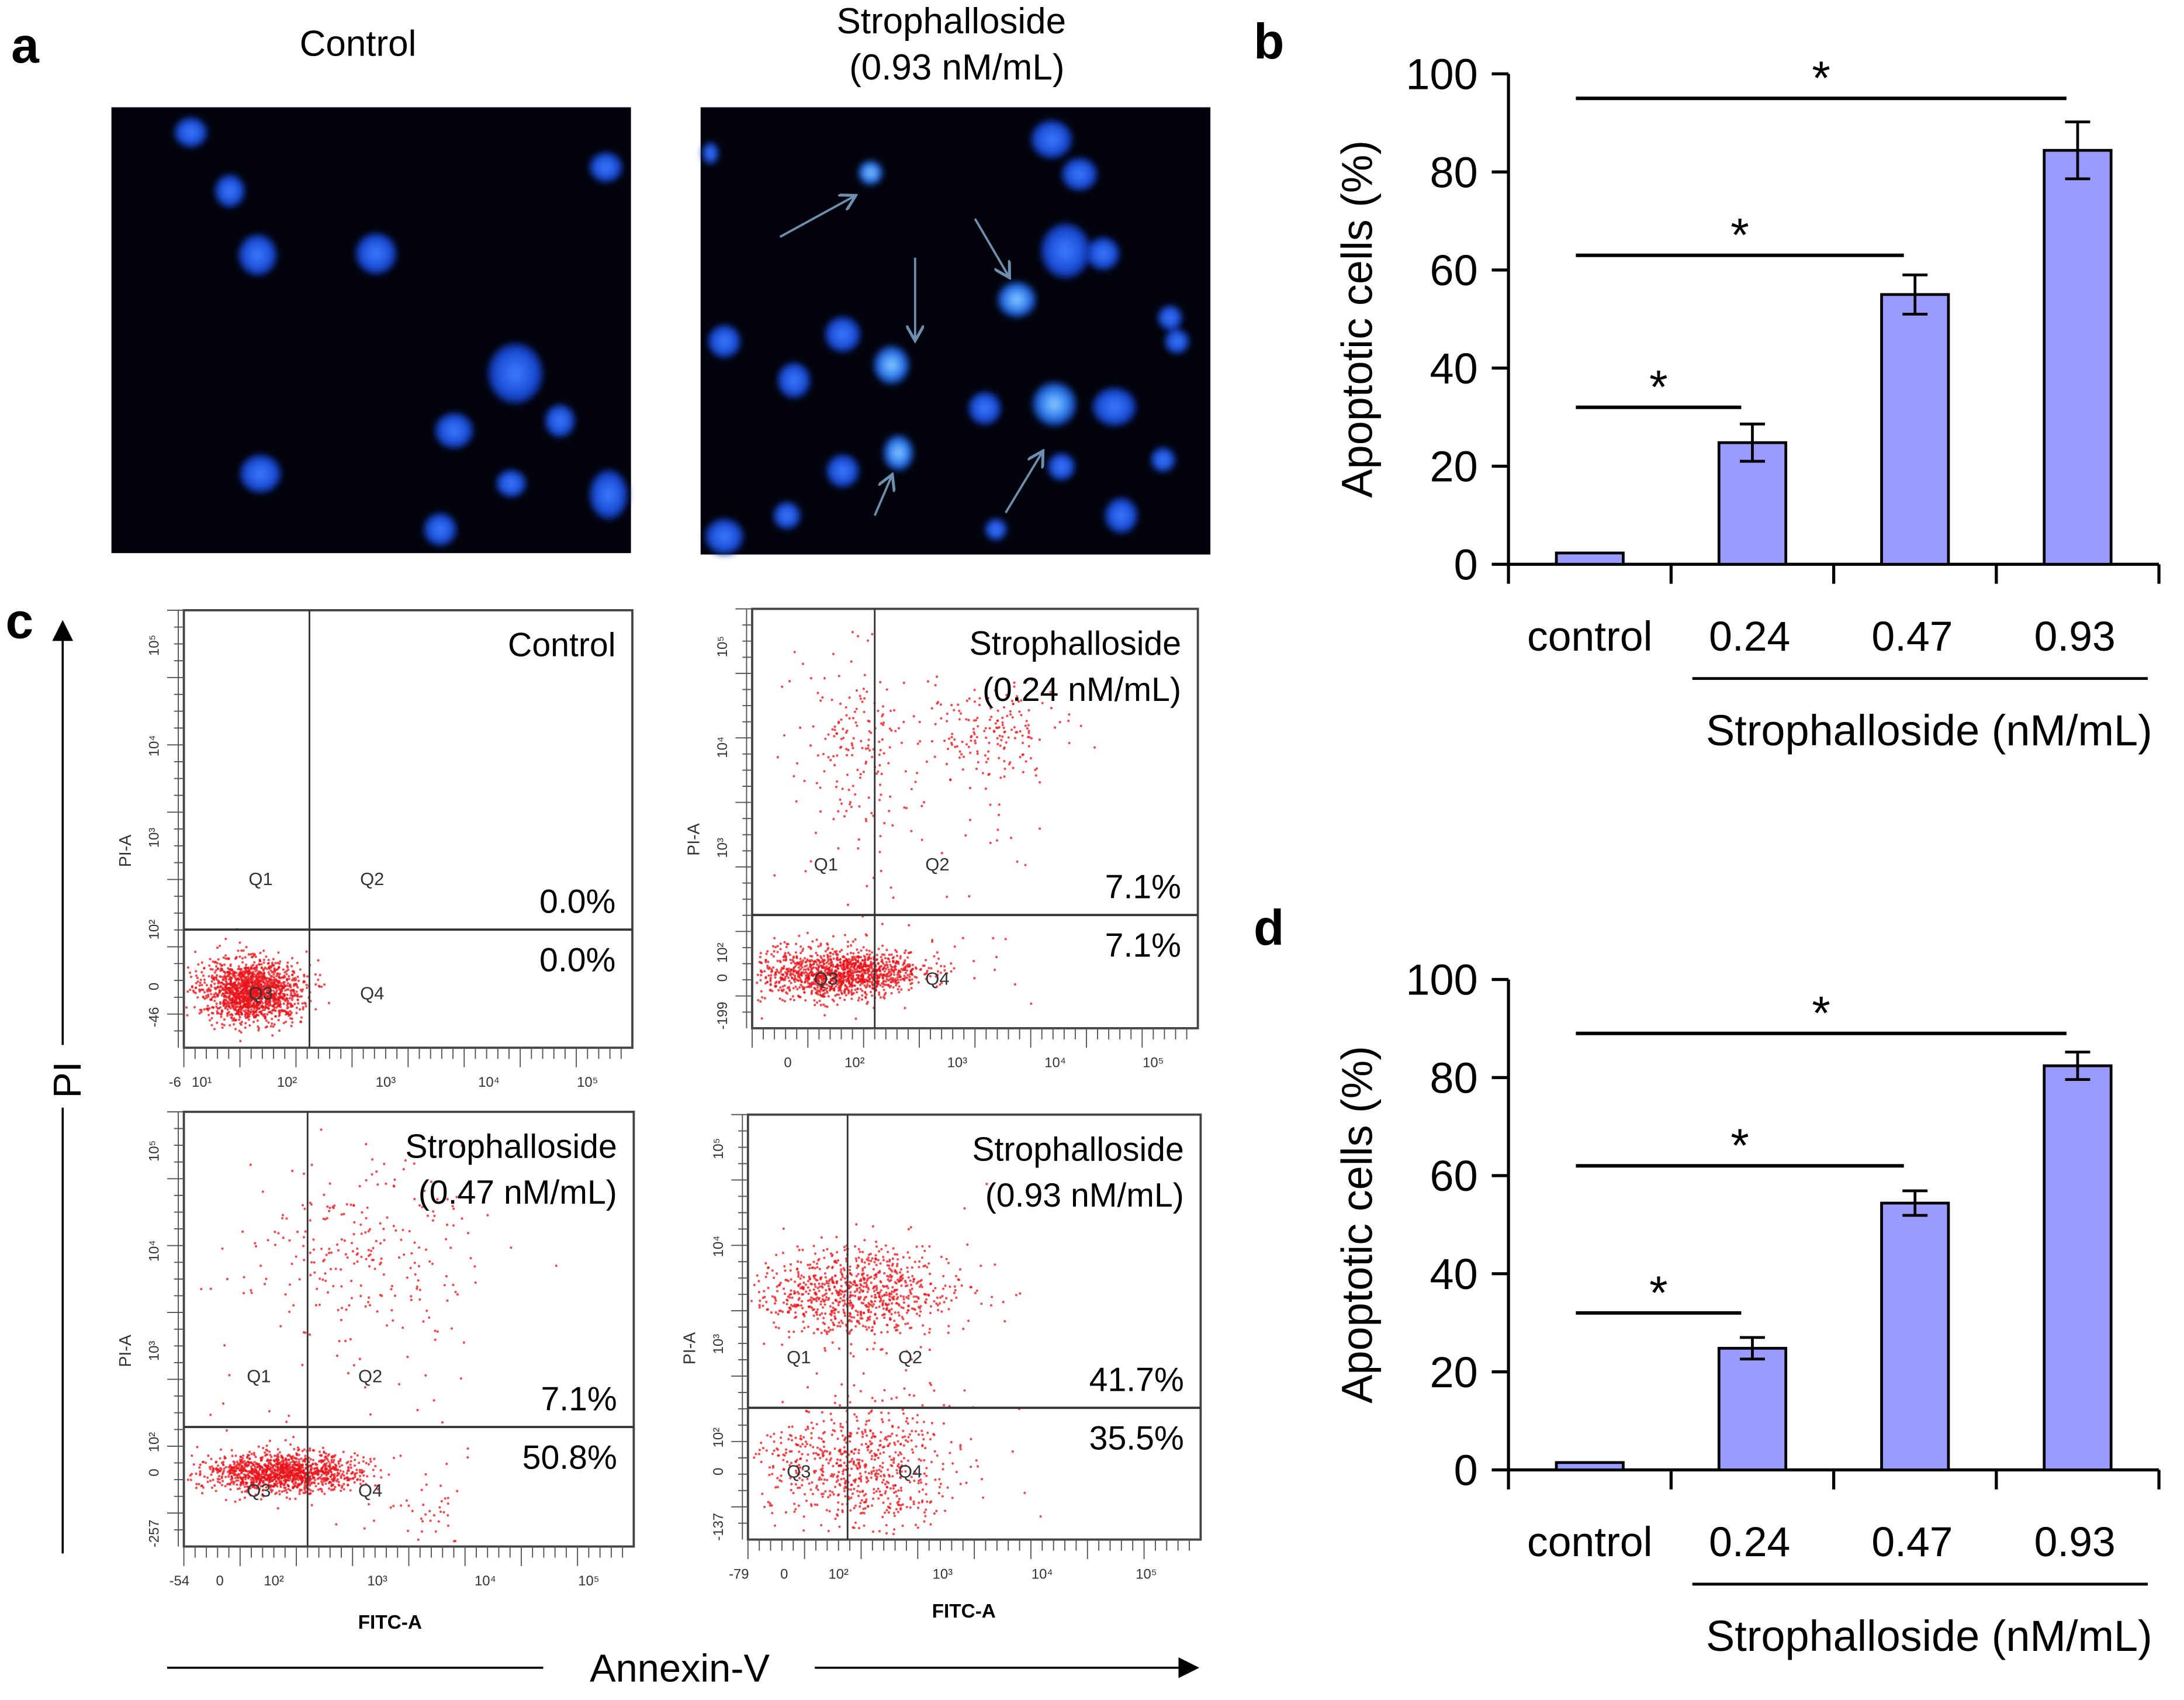 The width and height of the screenshot is (2184, 1700). Describe the element at coordinates (1061, 467) in the screenshot. I see `cell-nucleus` at that location.